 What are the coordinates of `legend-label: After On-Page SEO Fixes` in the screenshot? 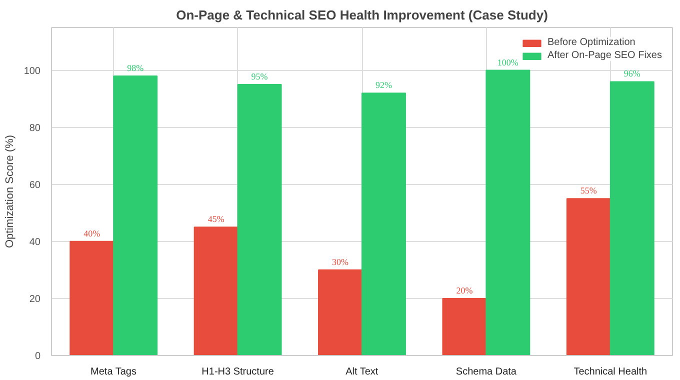 It's located at (605, 55).